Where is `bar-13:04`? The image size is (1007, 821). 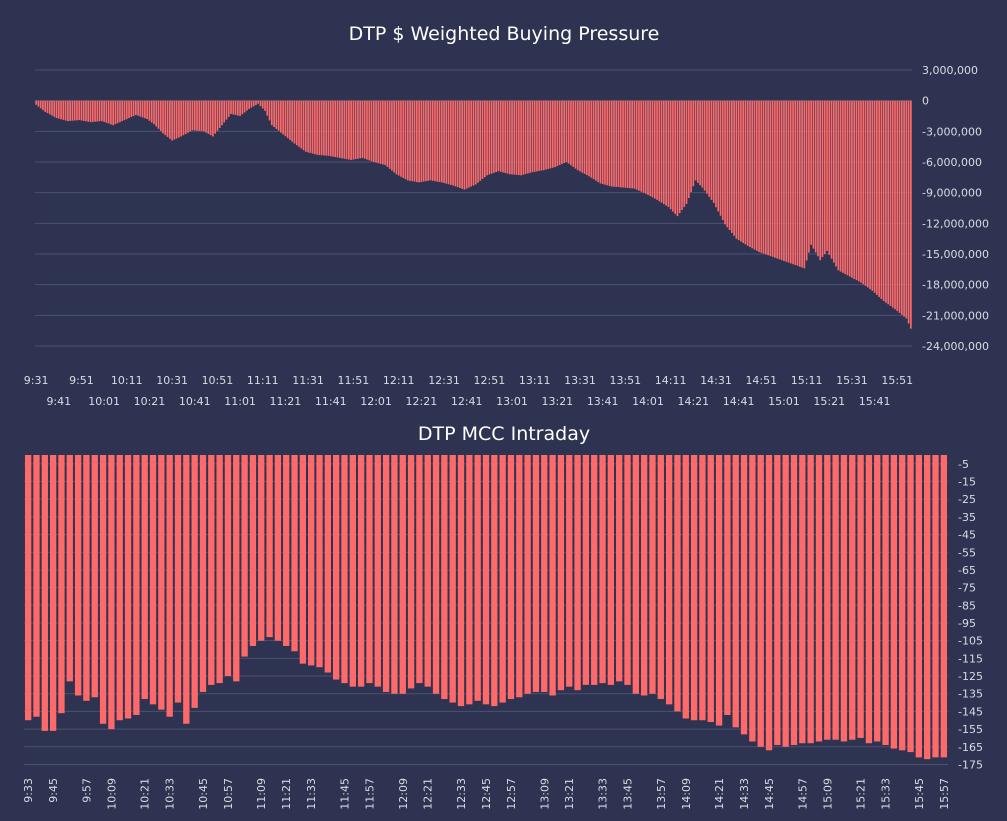 bar-13:04 is located at coordinates (518, 138).